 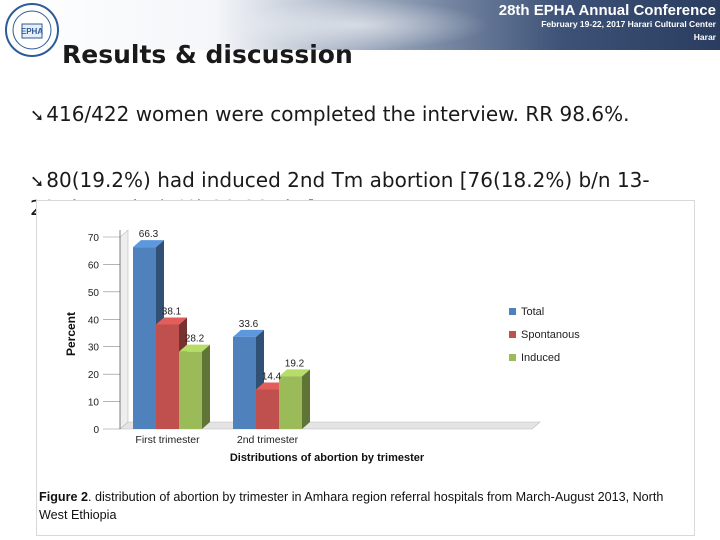 I want to click on y-axis-title: Percent, so click(x=71, y=334).